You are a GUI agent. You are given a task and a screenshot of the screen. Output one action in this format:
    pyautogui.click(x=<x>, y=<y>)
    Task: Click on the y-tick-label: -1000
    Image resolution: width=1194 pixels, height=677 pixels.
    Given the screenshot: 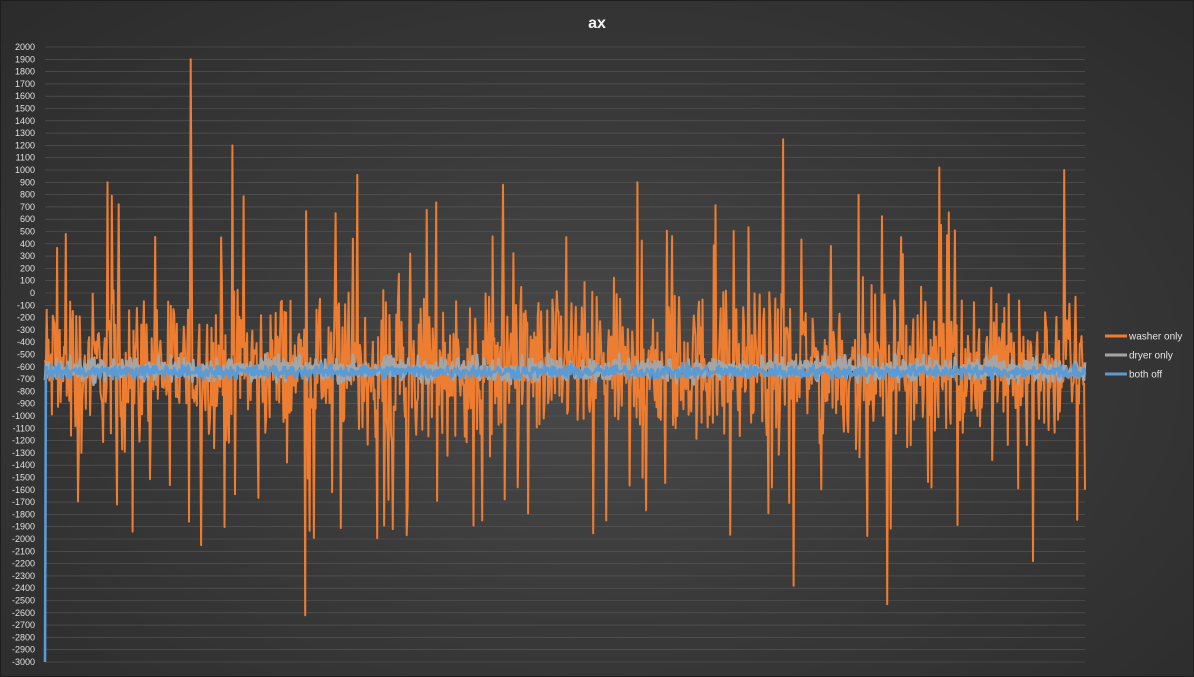 What is the action you would take?
    pyautogui.click(x=23, y=416)
    